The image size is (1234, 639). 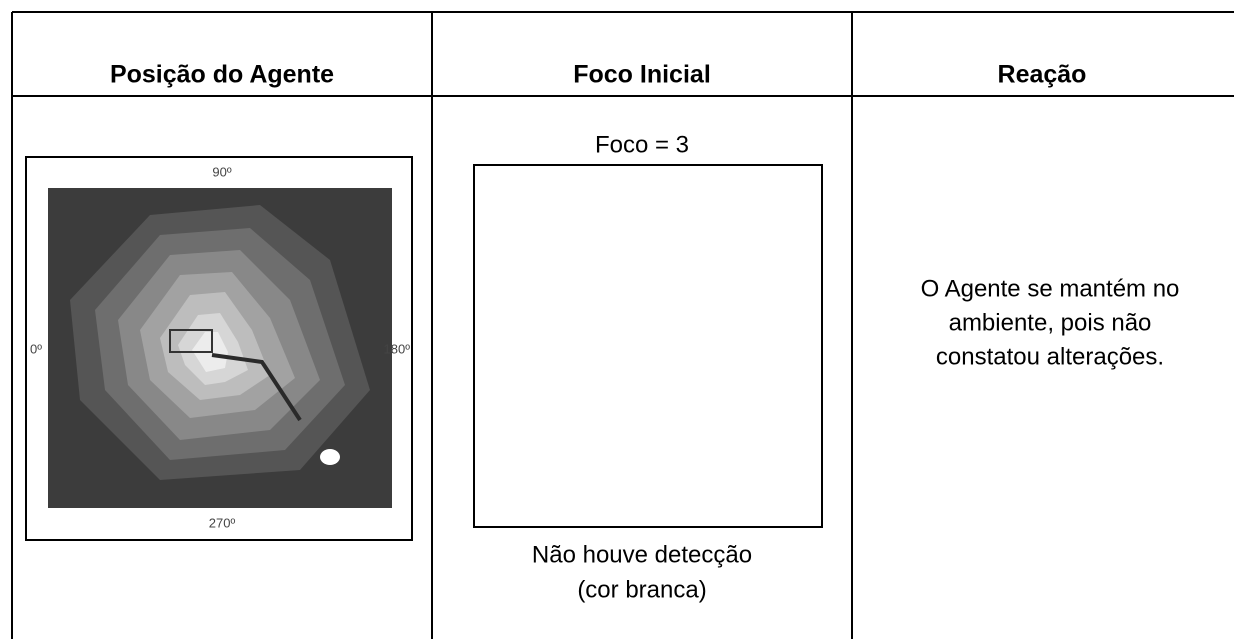 What do you see at coordinates (641, 589) in the screenshot?
I see `focus-note: (cor branca)` at bounding box center [641, 589].